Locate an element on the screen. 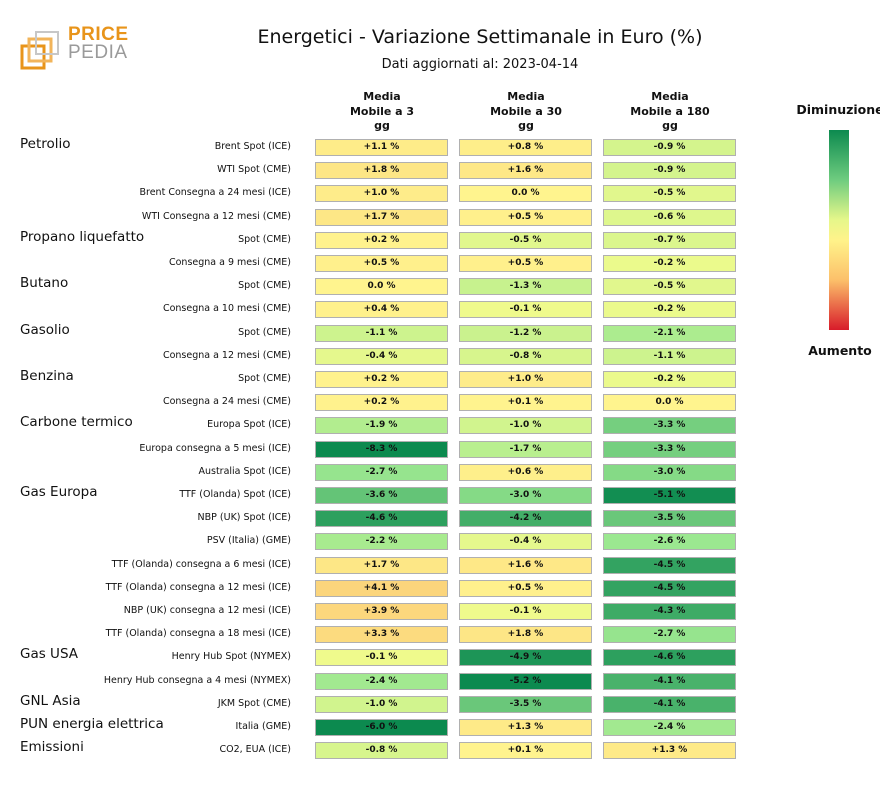 The height and width of the screenshot is (800, 880). heatmap-cell: -5.1 % is located at coordinates (669, 495).